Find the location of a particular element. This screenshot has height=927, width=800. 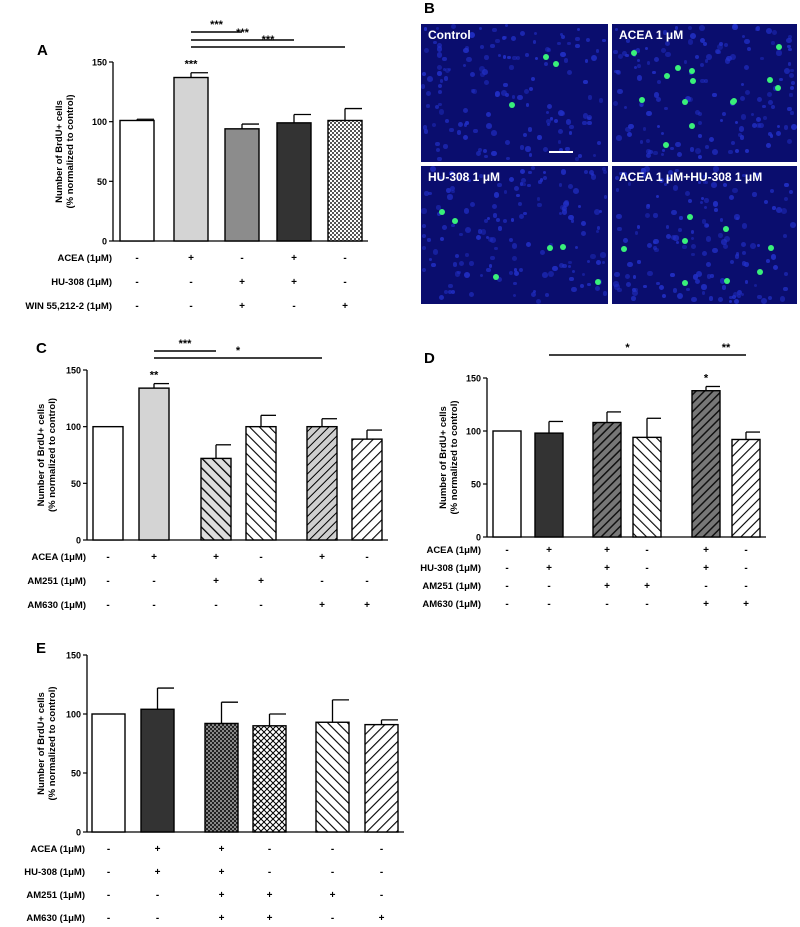

significance-marker: ** is located at coordinates (154, 376).